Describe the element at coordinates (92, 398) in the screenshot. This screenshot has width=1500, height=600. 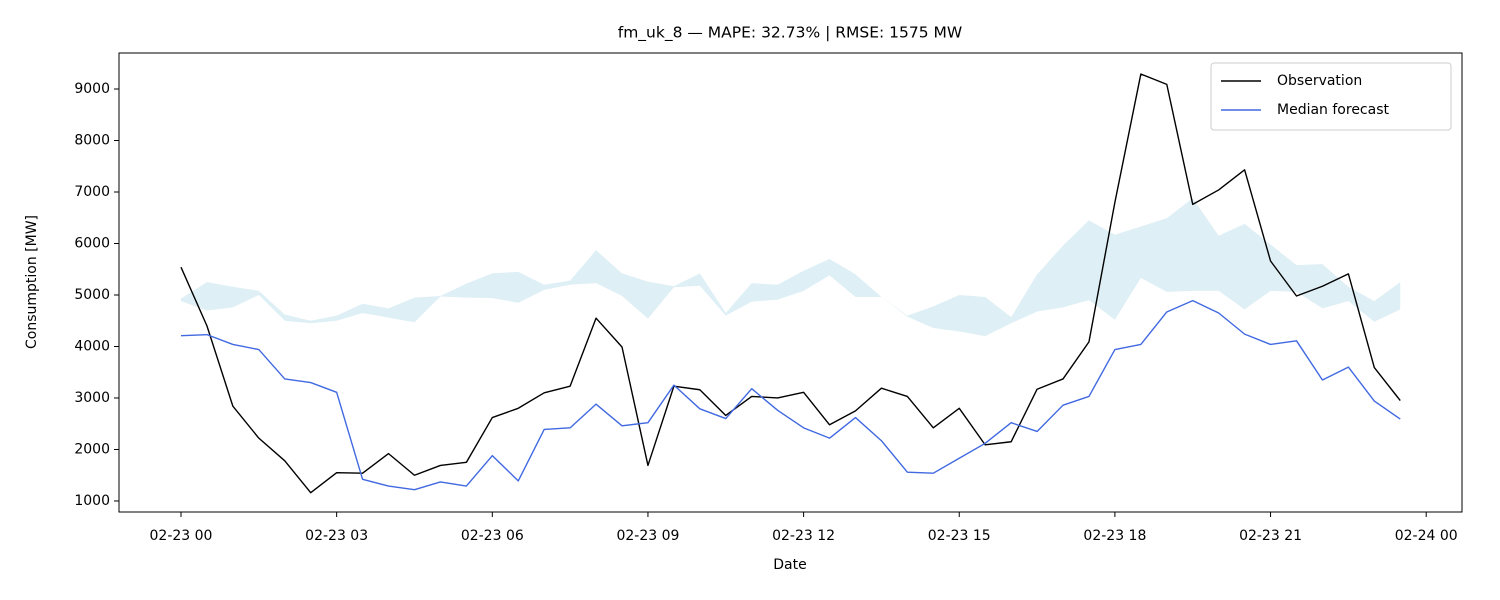
I see `y-tick-label: 3000` at that location.